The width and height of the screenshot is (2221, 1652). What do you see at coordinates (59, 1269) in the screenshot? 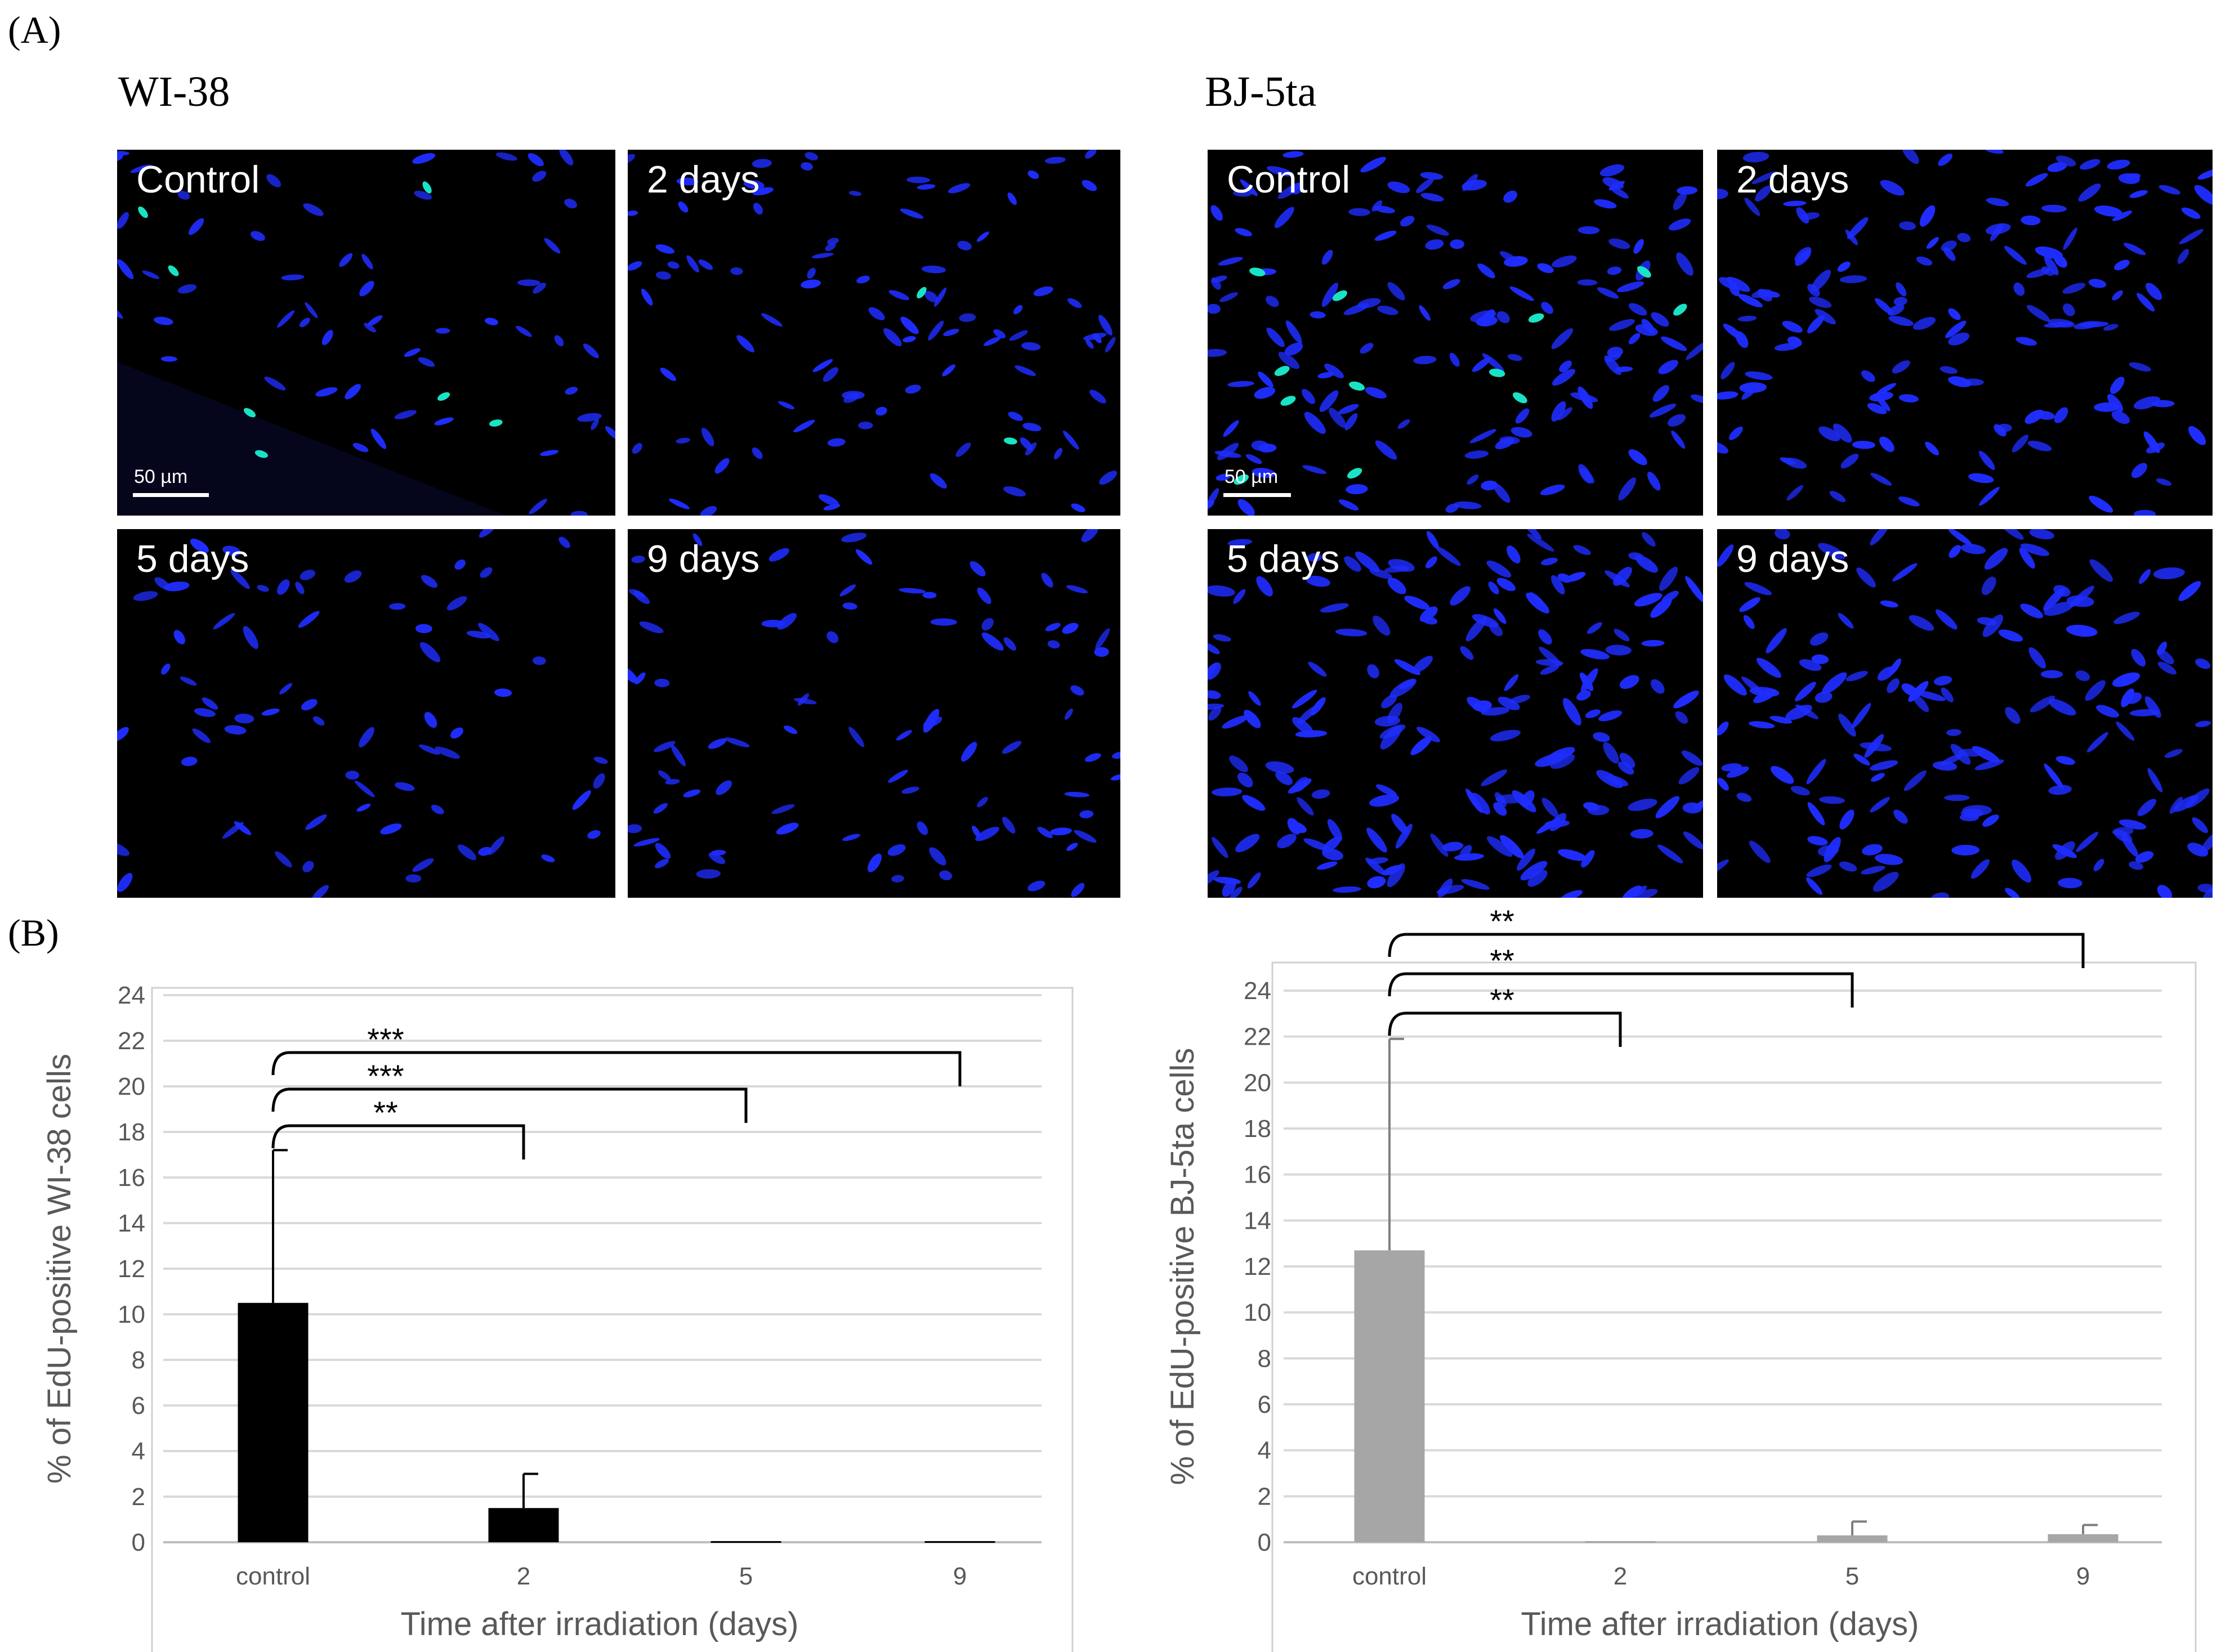
I see `y-axis-label: % of EdU-positive WI-38 cells` at bounding box center [59, 1269].